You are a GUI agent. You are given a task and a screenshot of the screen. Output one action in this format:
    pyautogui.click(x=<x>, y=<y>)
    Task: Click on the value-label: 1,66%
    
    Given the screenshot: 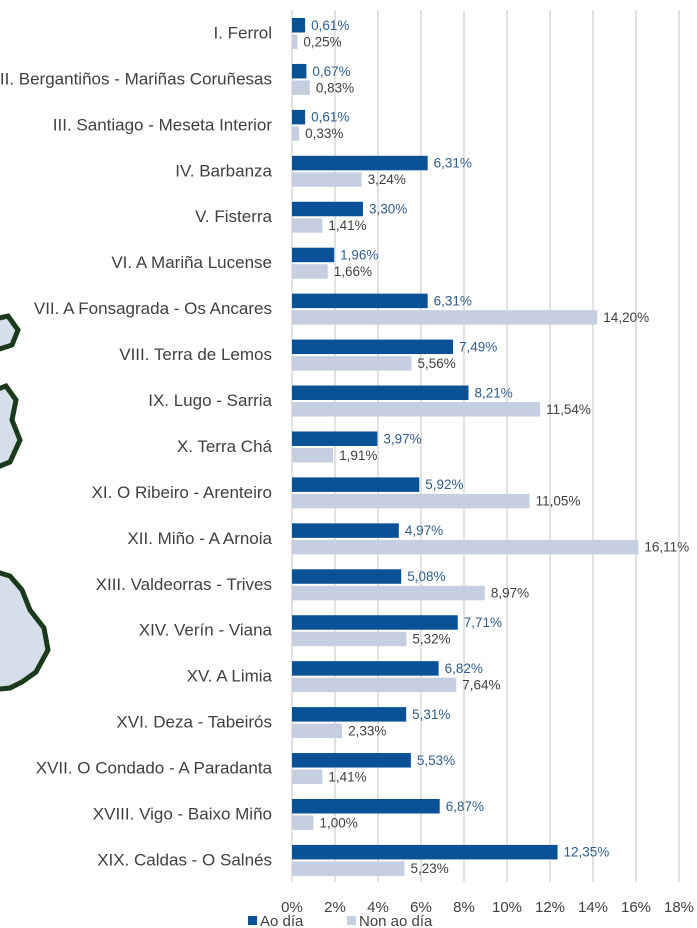 What is the action you would take?
    pyautogui.click(x=353, y=271)
    